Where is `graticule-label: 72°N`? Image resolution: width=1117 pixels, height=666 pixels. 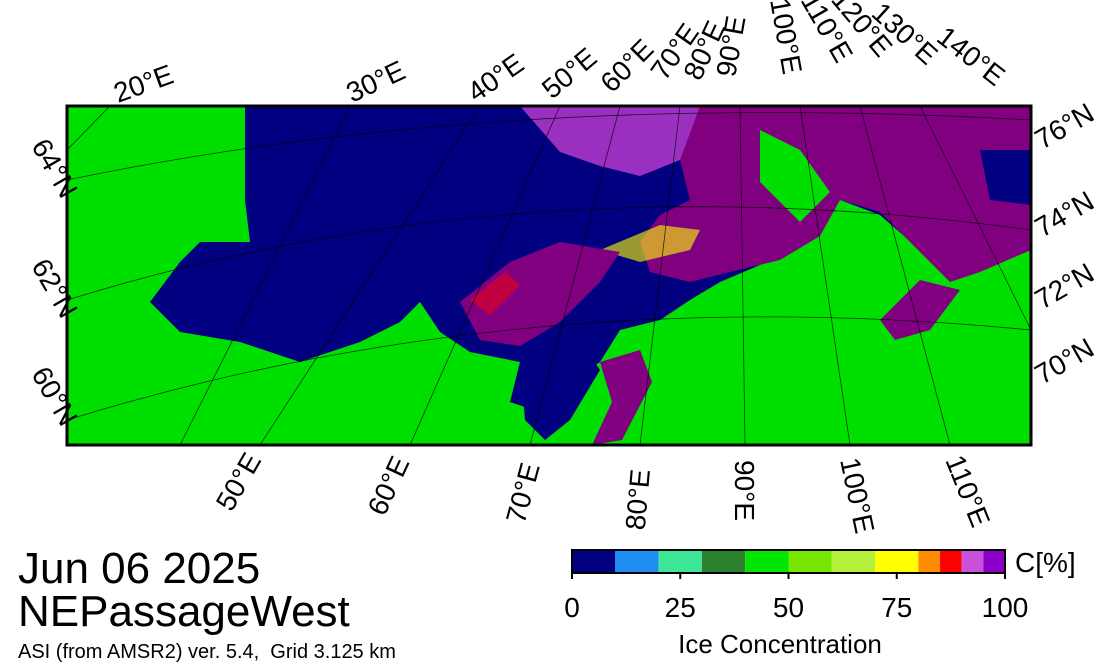
graticule-label: 72°N is located at coordinates (1065, 286).